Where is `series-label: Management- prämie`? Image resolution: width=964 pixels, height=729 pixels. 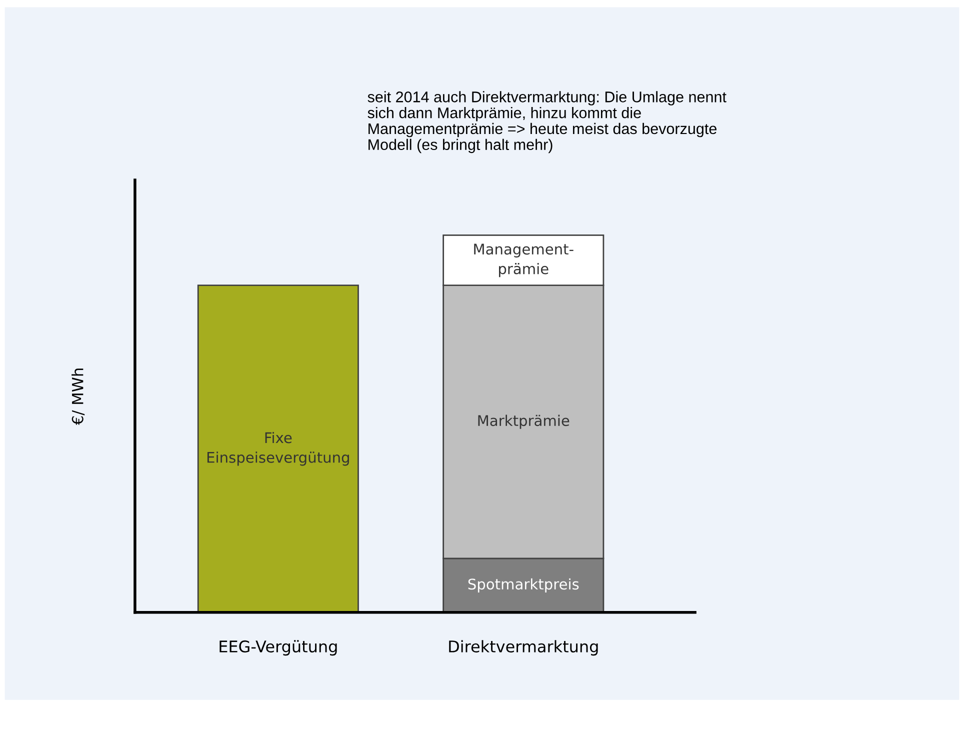
series-label: Management- prämie is located at coordinates (524, 261).